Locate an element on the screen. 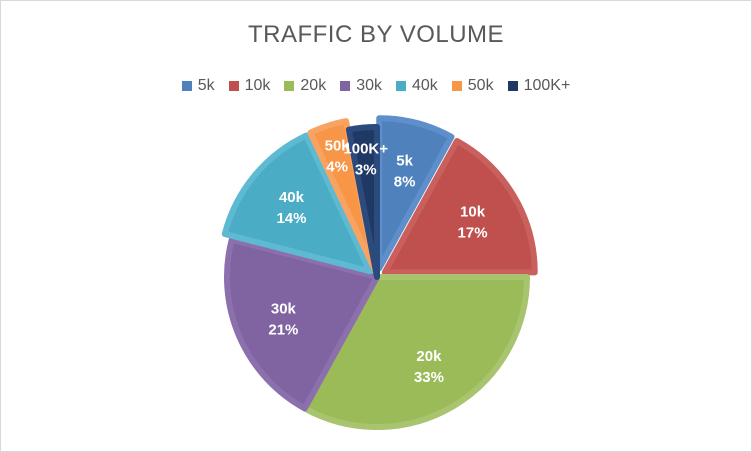 Image resolution: width=752 pixels, height=452 pixels. data-label-category: 100K+ is located at coordinates (365, 149).